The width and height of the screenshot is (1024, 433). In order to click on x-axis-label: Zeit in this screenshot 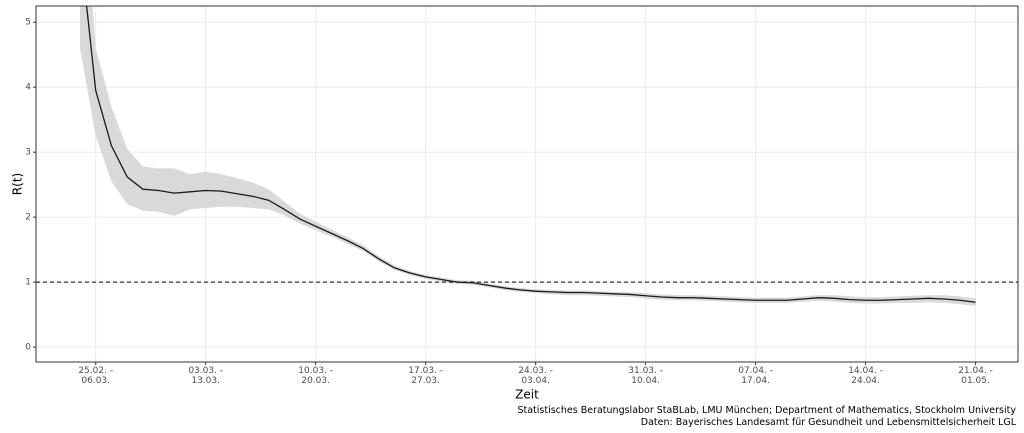, I will do `click(527, 395)`.